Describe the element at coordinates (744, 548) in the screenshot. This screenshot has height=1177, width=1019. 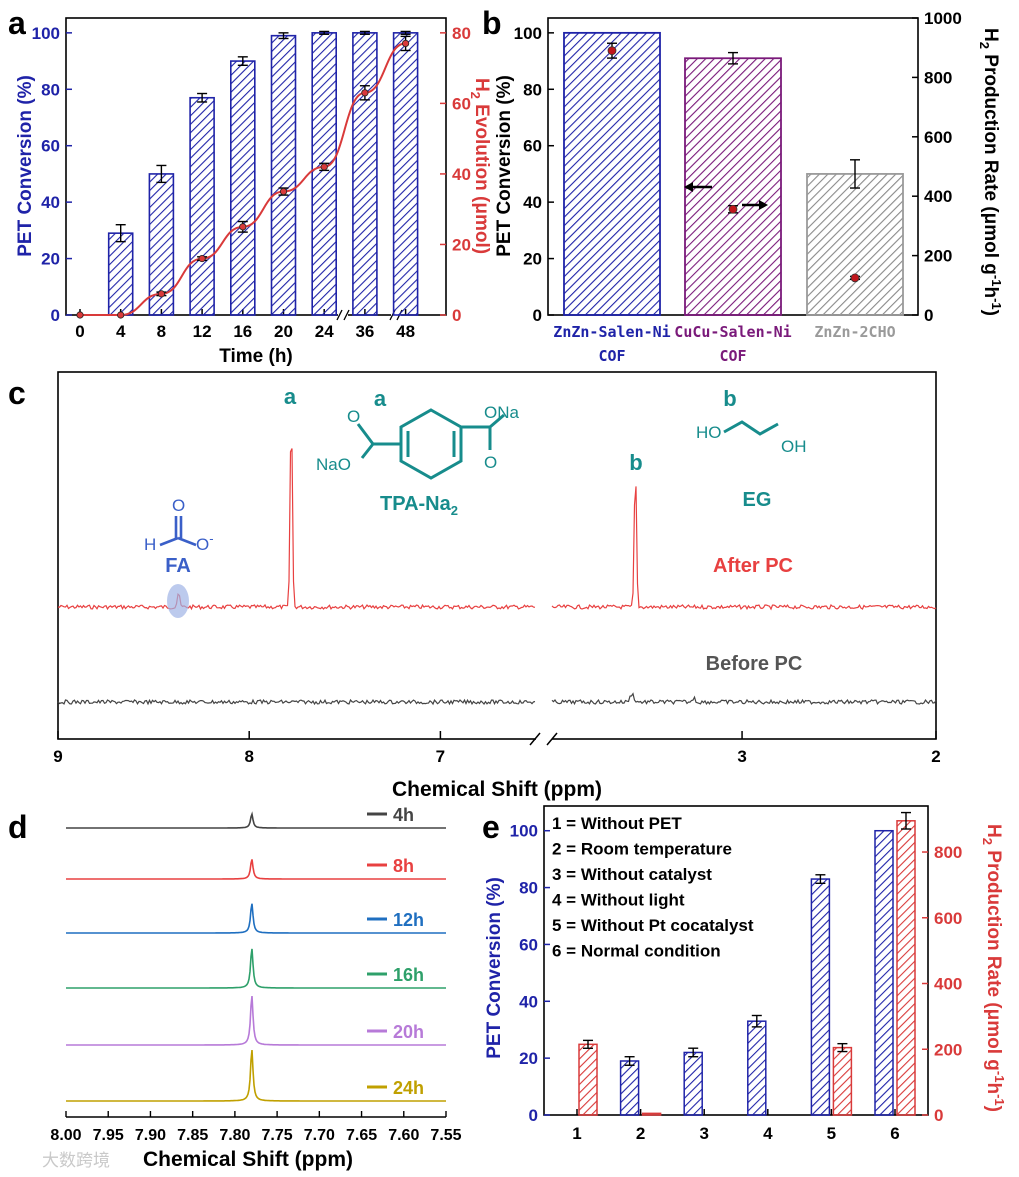
I see `c-after-trace-right` at that location.